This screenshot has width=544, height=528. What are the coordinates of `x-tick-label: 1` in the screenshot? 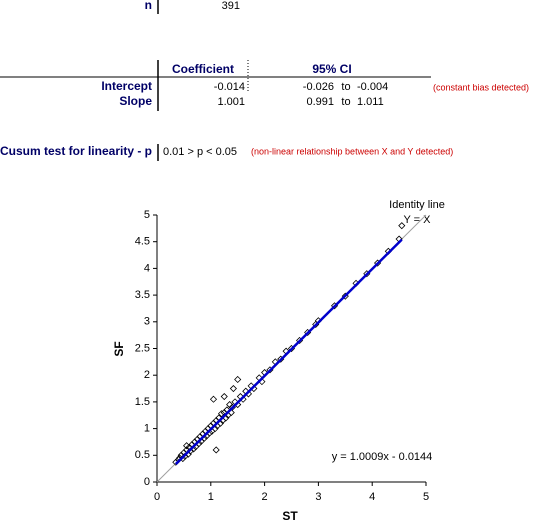 It's located at (211, 497).